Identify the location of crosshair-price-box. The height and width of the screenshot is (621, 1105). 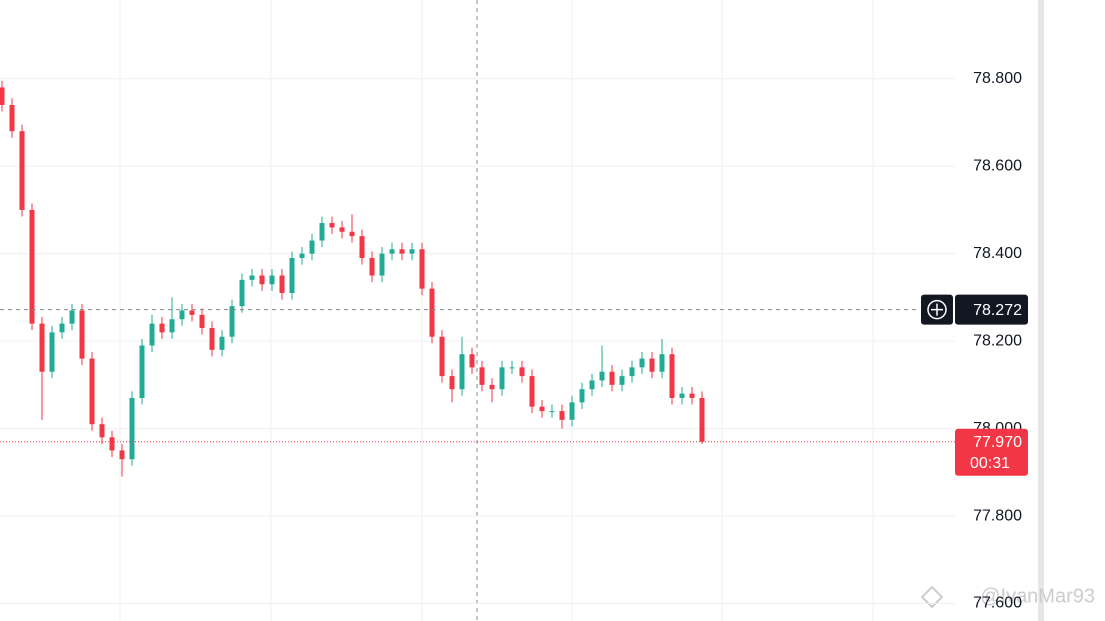
(991, 309).